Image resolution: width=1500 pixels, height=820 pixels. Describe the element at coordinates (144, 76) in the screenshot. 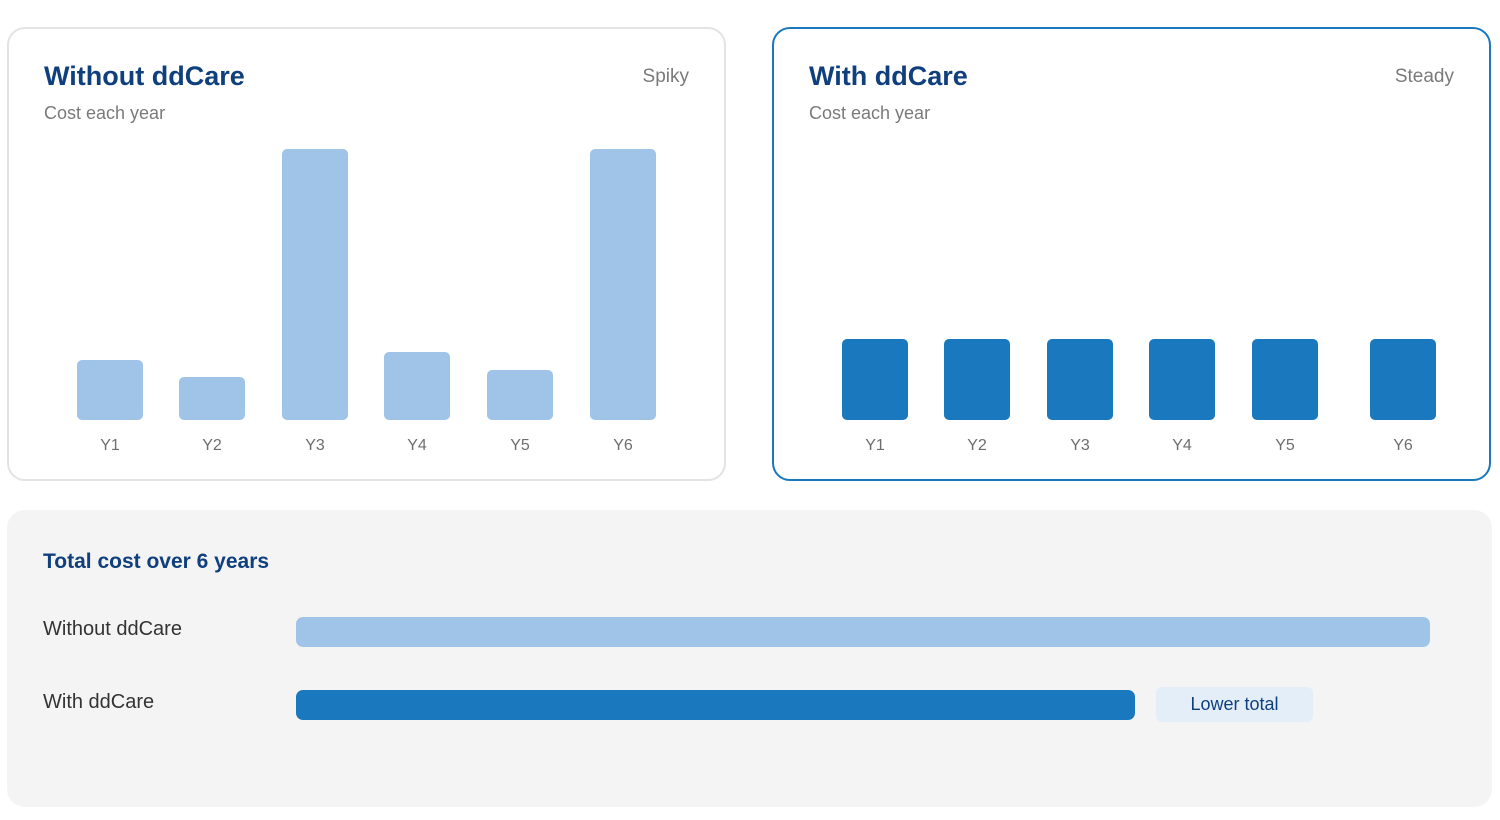

I see `card-title: Without ddCare` at that location.